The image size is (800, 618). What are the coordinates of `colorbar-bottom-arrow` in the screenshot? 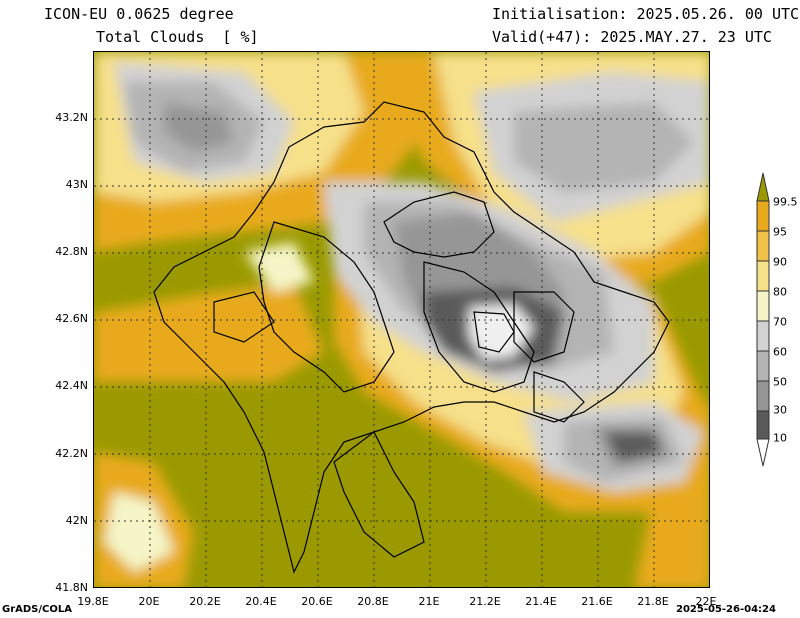 It's located at (763, 452).